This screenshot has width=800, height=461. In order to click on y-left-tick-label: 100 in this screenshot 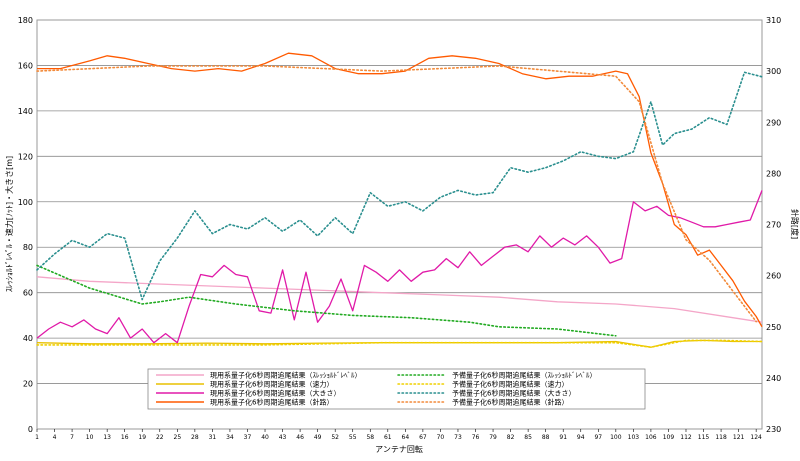, I will do `click(25, 202)`.